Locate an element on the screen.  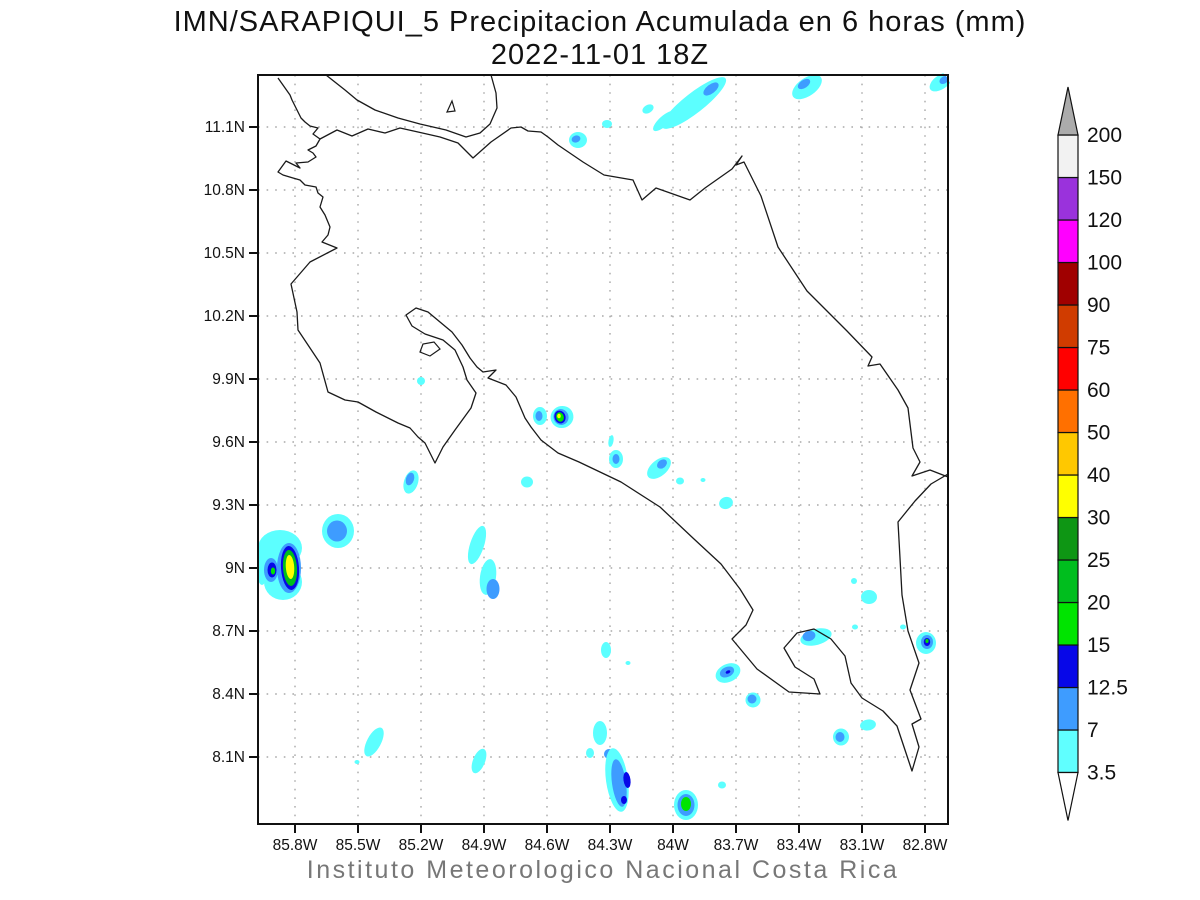
axis-tick-label: 10.8N is located at coordinates (224, 190).